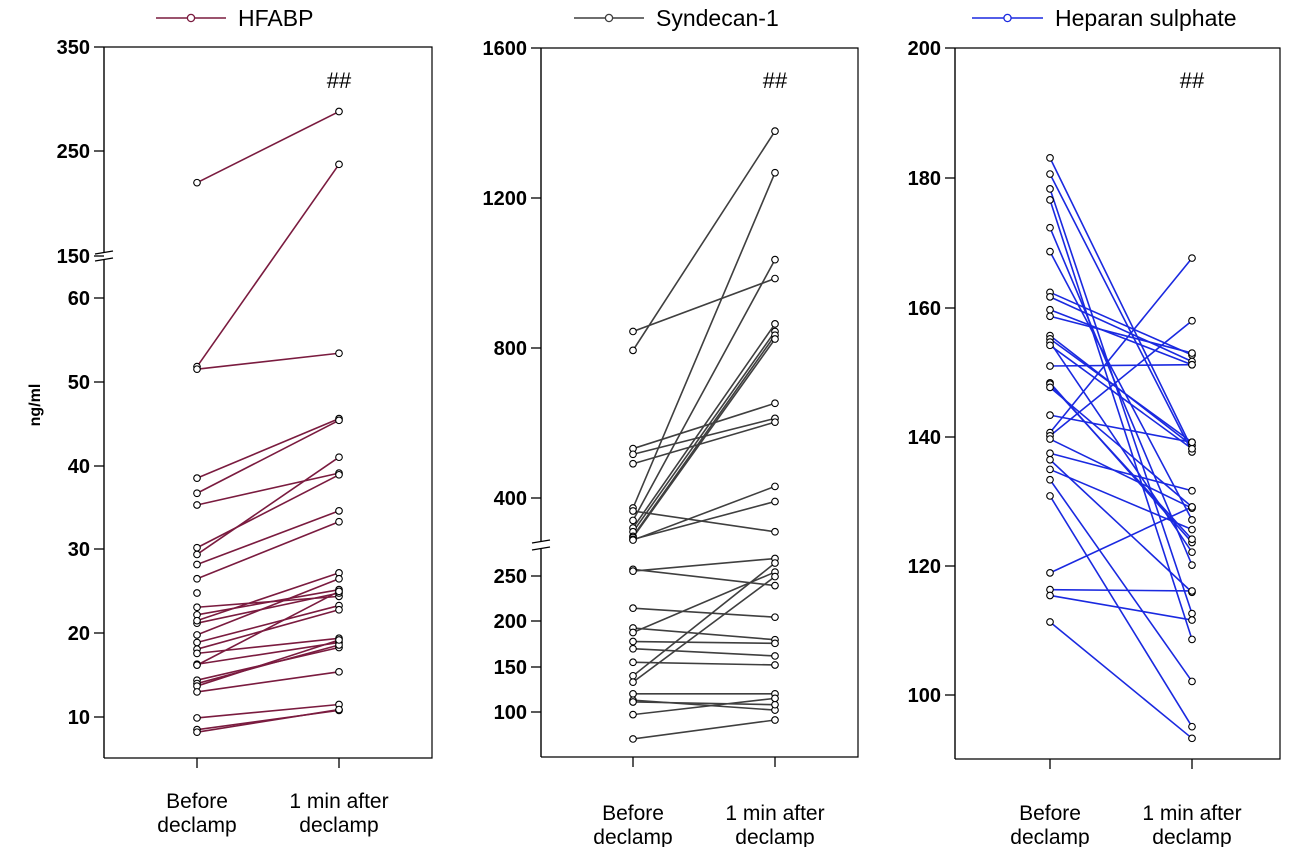 The height and width of the screenshot is (847, 1290). I want to click on heparan-sulphate-legend-label: Heparan sulphate, so click(1146, 18).